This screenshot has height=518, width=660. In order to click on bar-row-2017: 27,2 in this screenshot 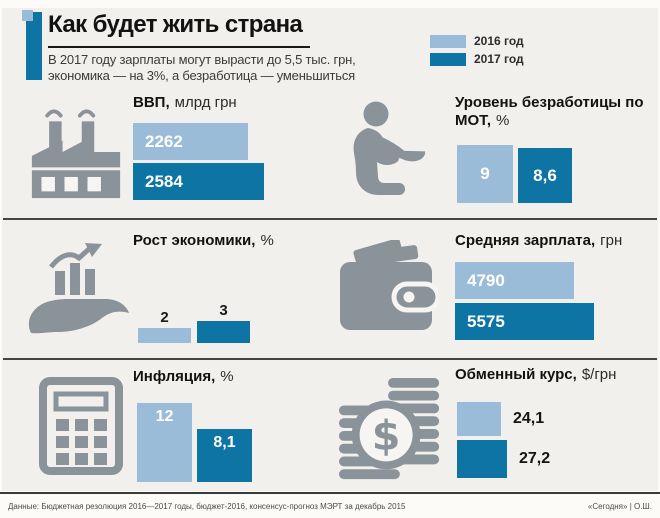, I will do `click(503, 459)`.